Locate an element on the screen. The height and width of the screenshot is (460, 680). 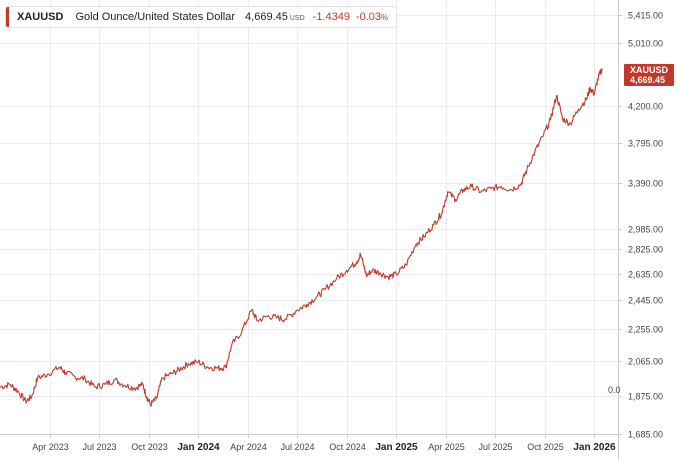
x-tick-label: Oct 2024 is located at coordinates (347, 447).